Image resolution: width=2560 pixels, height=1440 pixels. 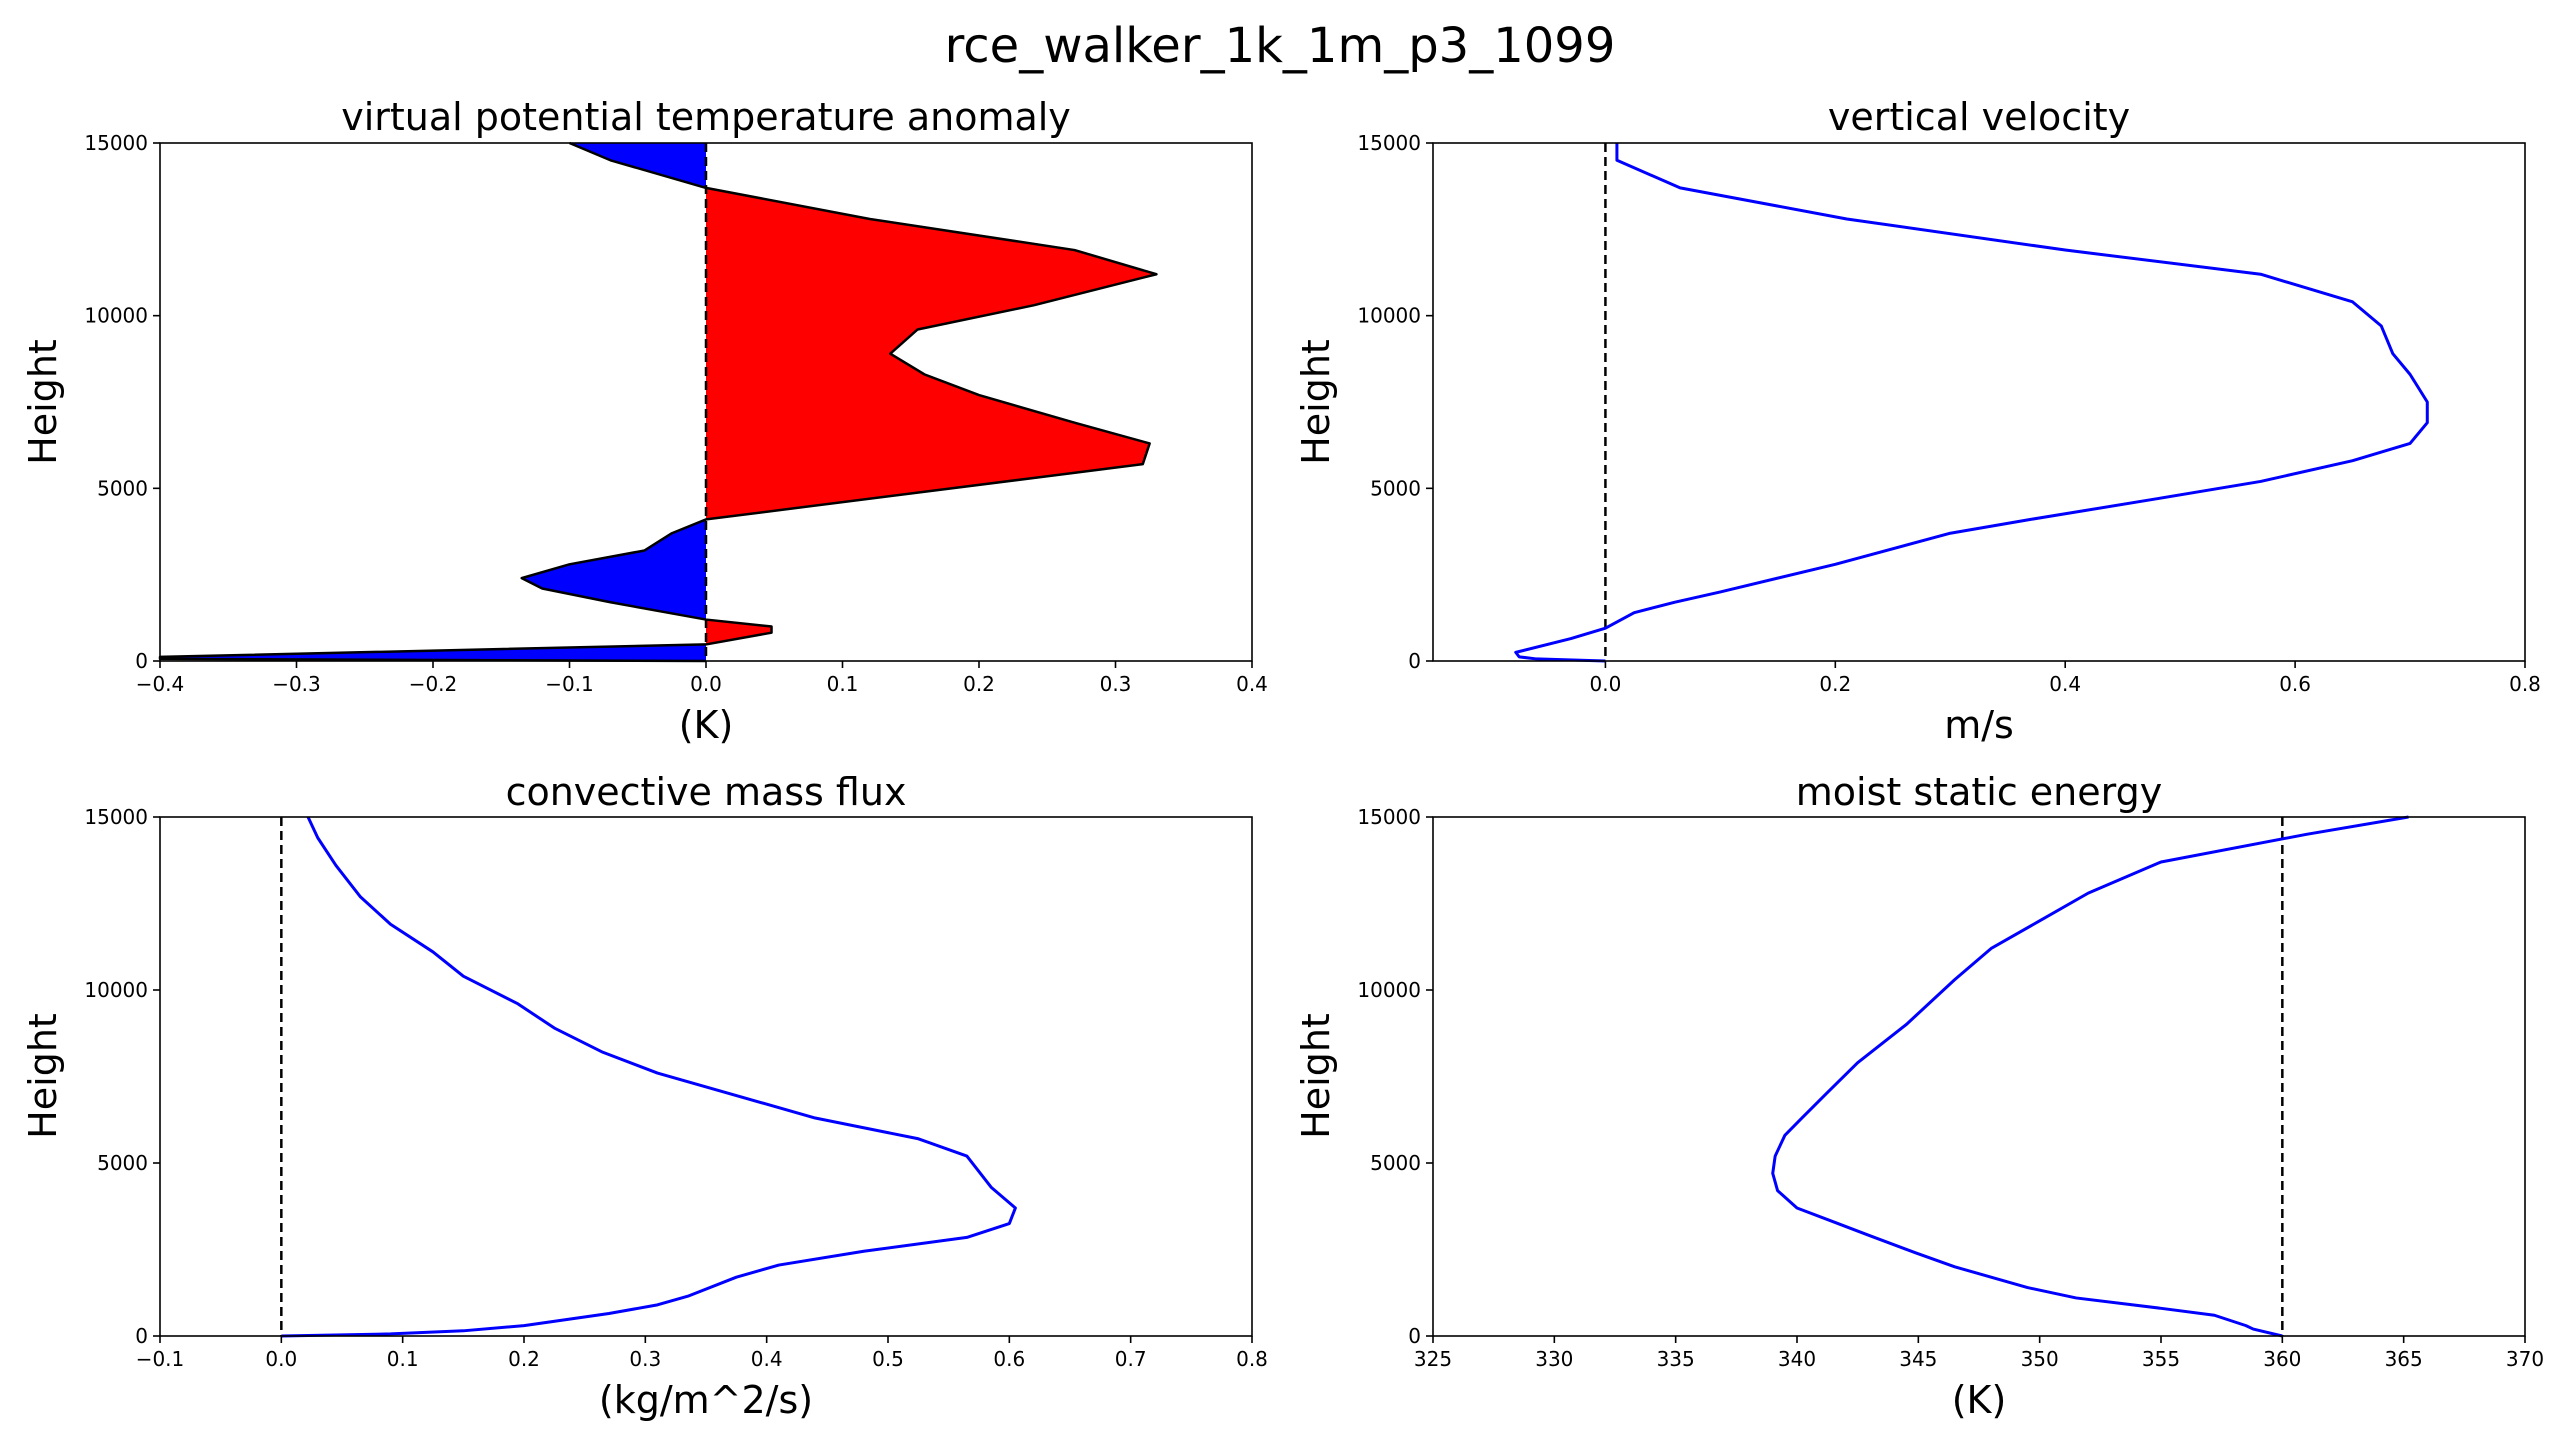 What do you see at coordinates (1676, 1359) in the screenshot?
I see `x-tick-label: 335` at bounding box center [1676, 1359].